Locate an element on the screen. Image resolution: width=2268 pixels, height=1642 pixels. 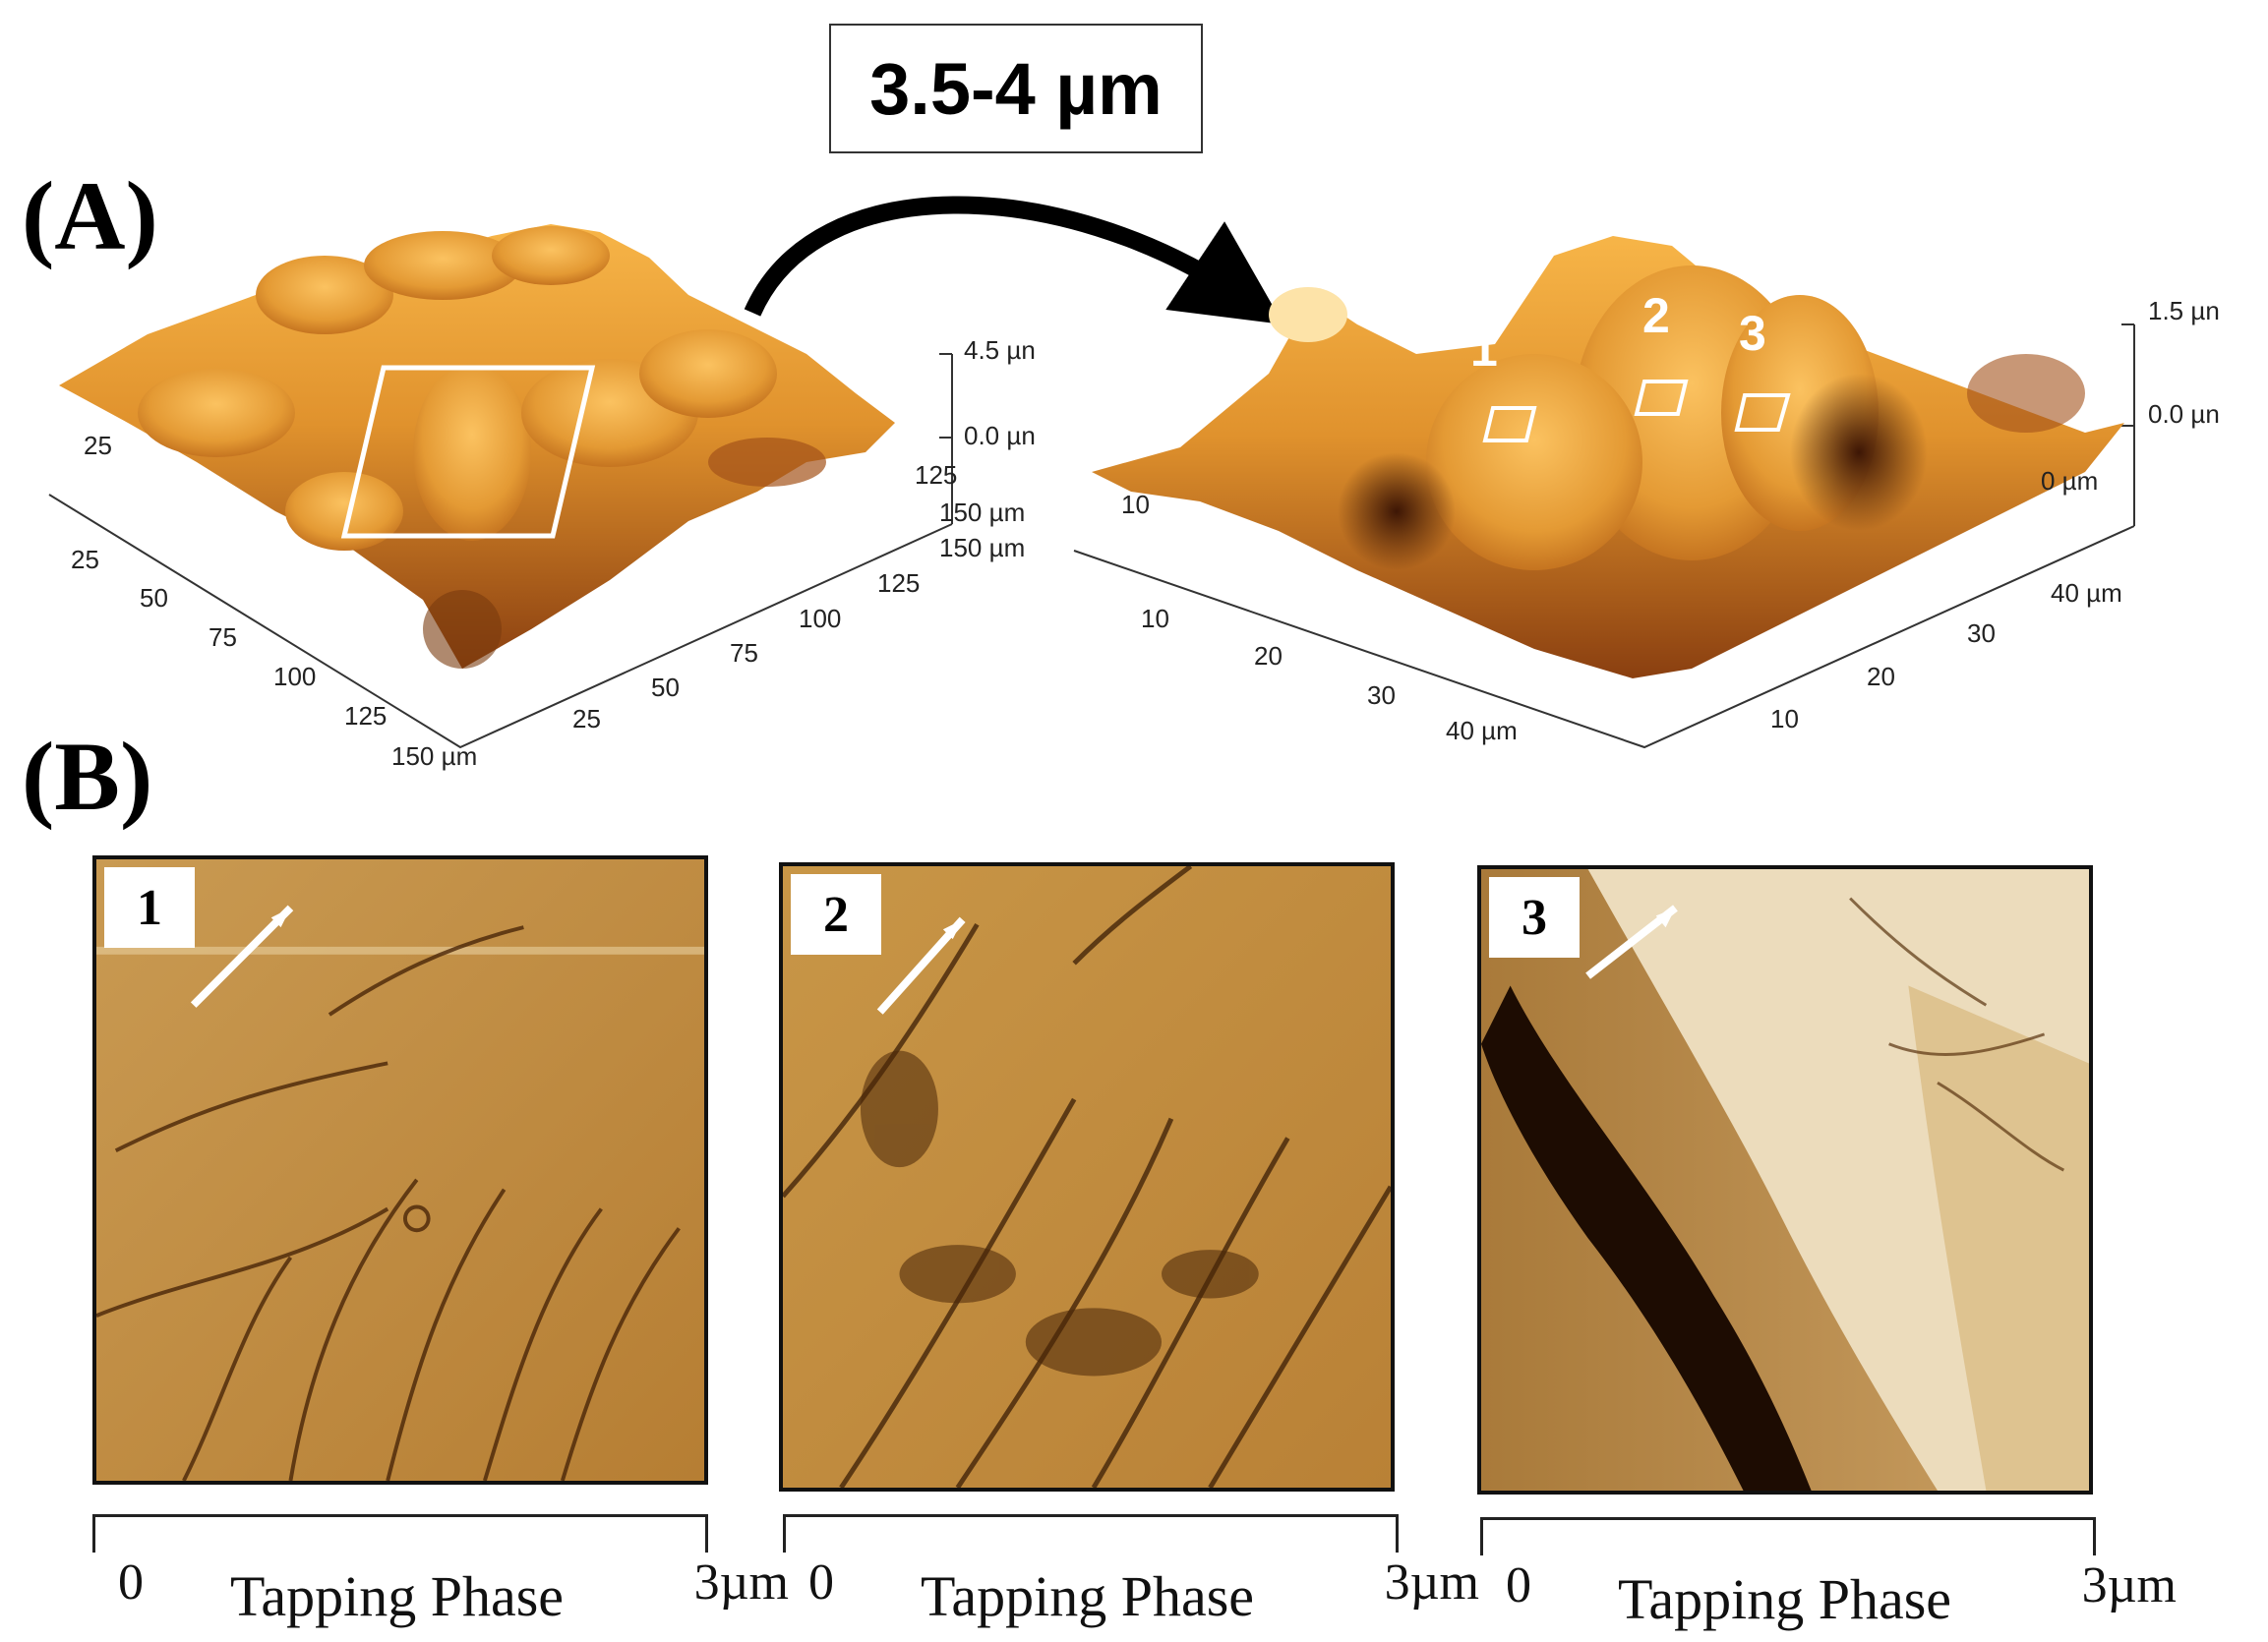
region-label-2: 2 is located at coordinates (1656, 315).